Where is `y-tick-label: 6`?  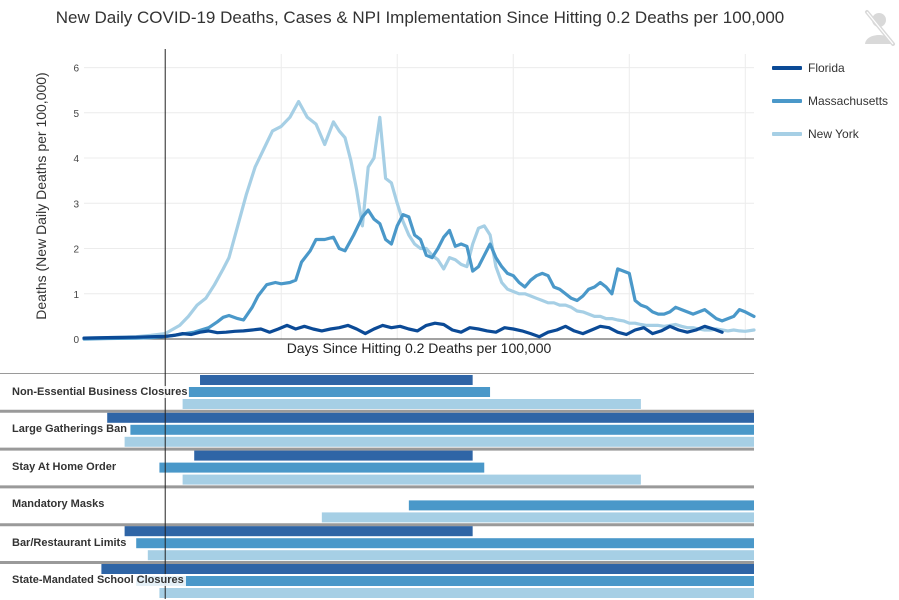
y-tick-label: 6 is located at coordinates (76, 69).